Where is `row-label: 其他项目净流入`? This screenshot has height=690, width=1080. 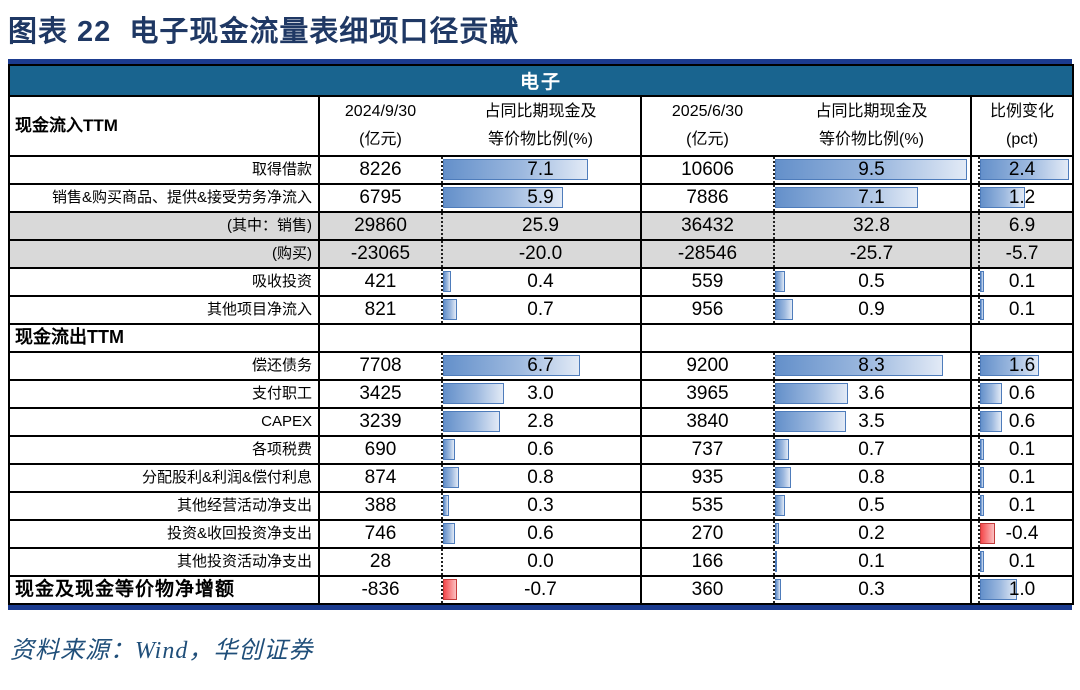 row-label: 其他项目净流入 is located at coordinates (164, 310).